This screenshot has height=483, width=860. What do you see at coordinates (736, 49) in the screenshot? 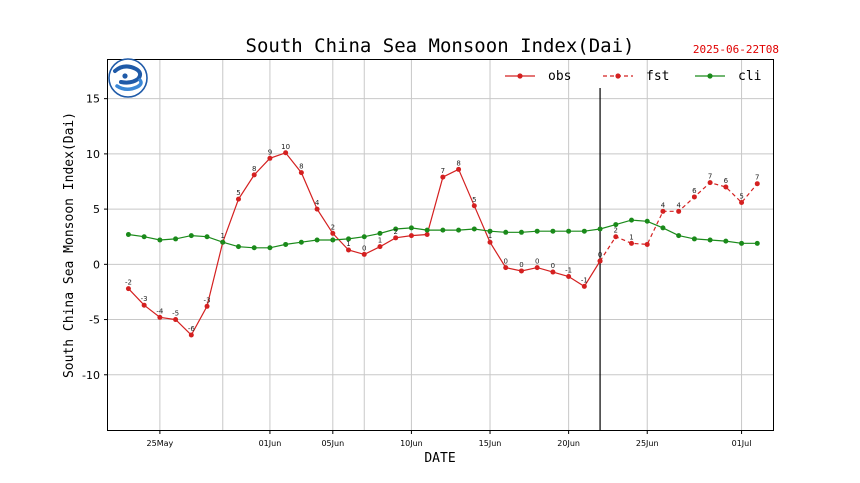
I see `issue-date-stamp: 2025-06-22T08` at bounding box center [736, 49].